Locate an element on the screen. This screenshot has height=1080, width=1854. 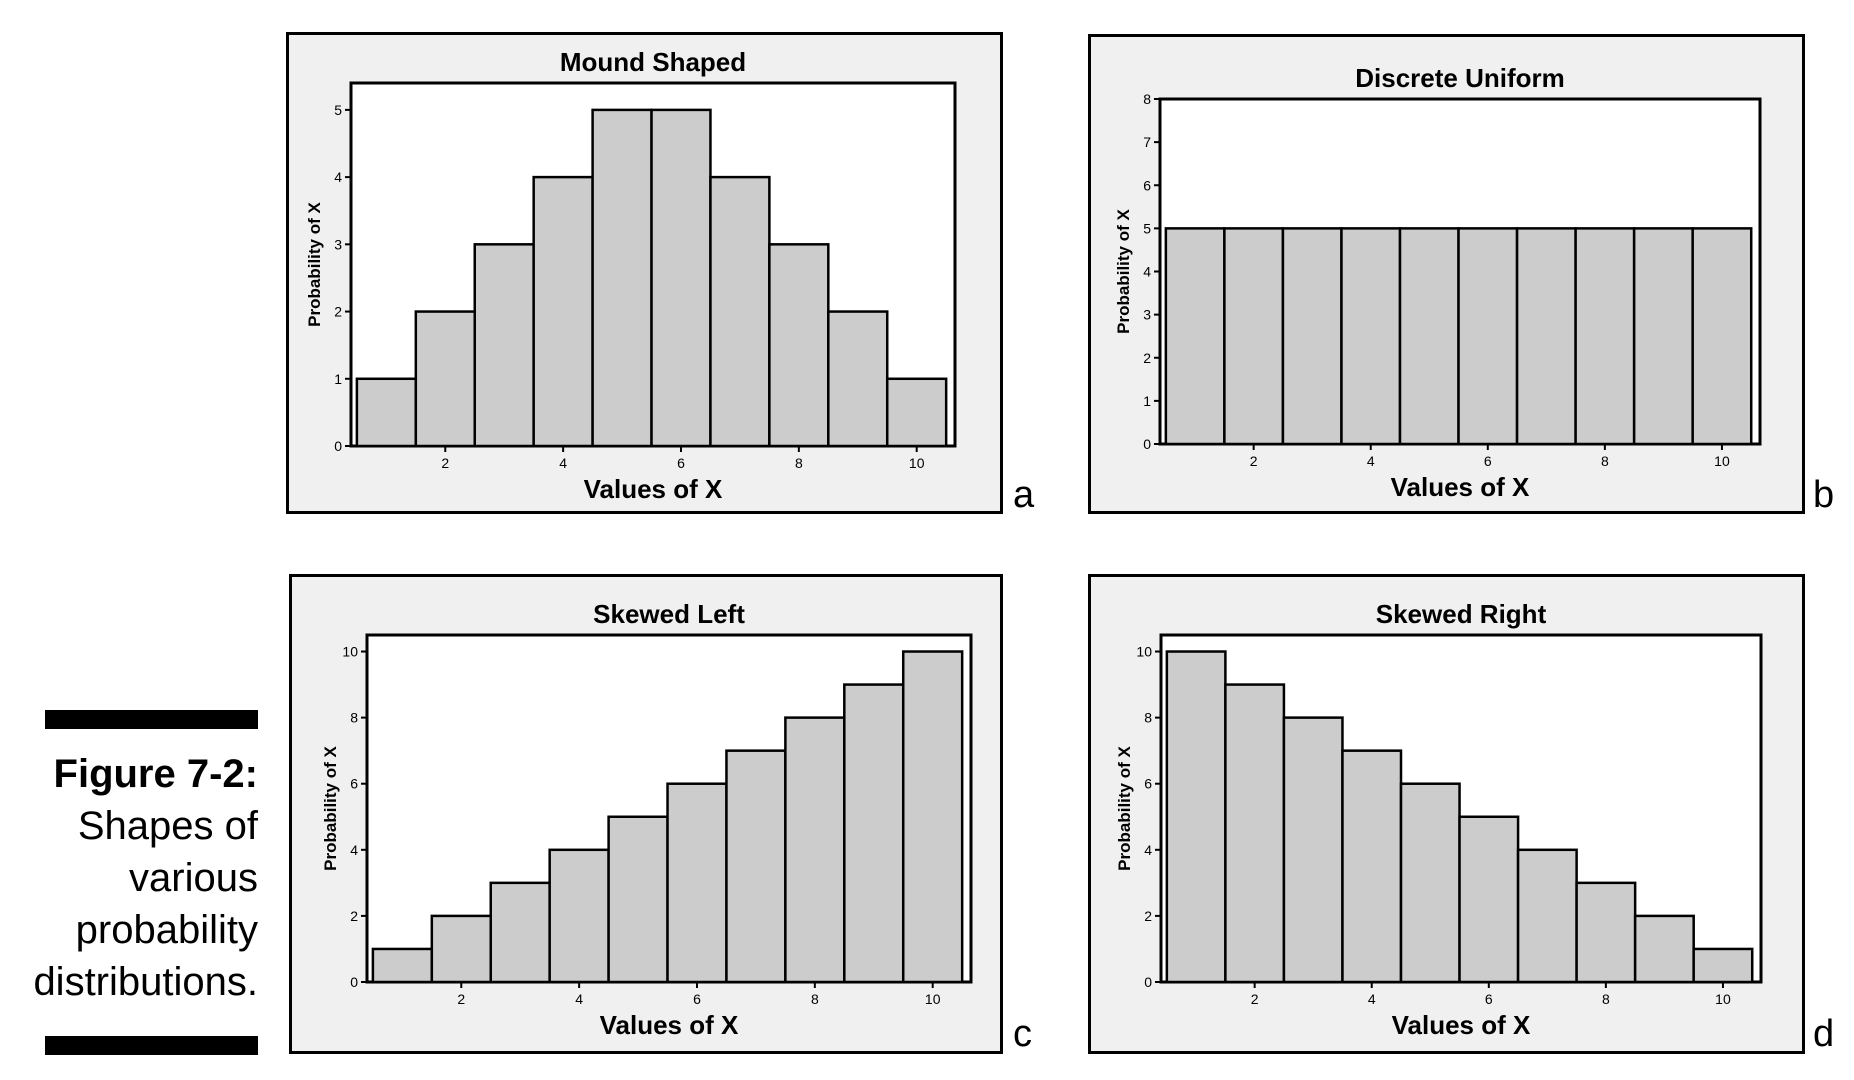
x-tick-label: 4 is located at coordinates (1372, 999).